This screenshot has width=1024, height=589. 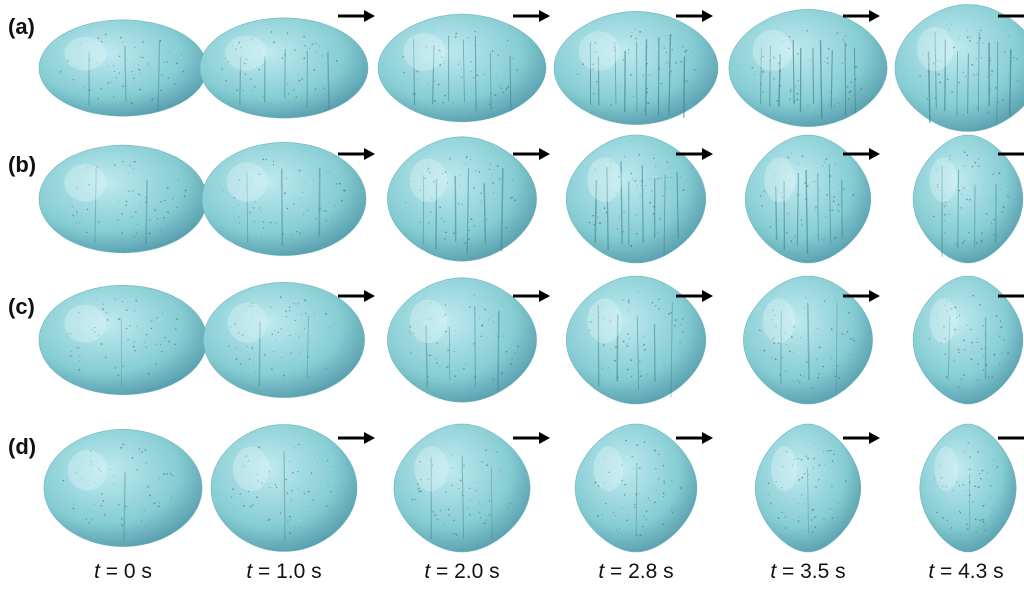 What do you see at coordinates (251, 469) in the screenshot?
I see `droplet-highlight` at bounding box center [251, 469].